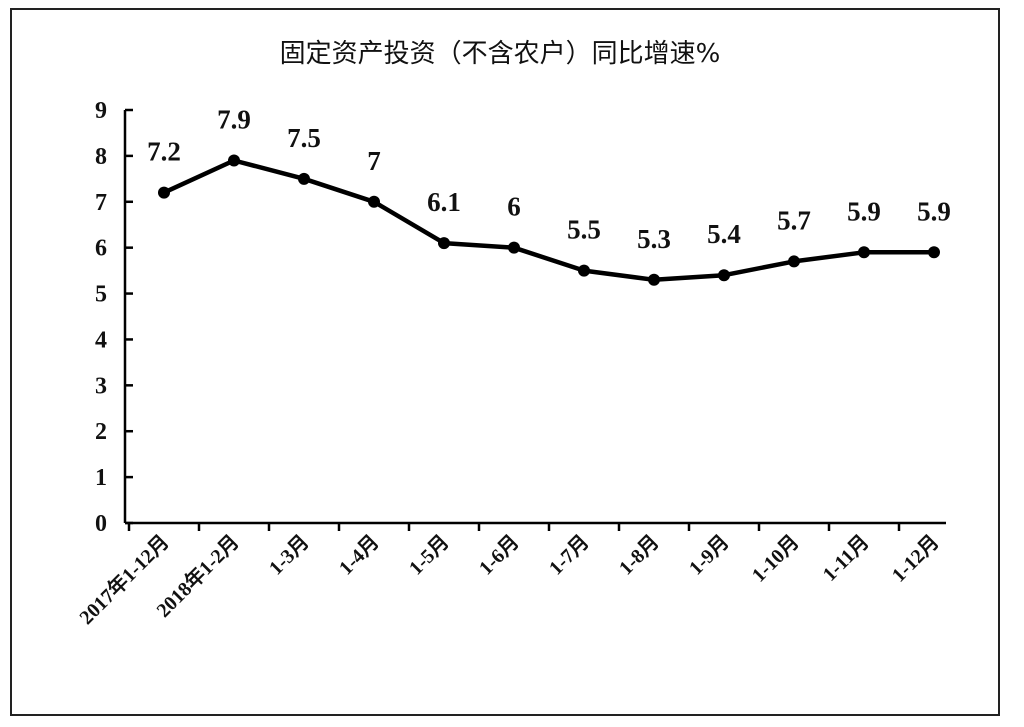 The image size is (1024, 727). What do you see at coordinates (289, 555) in the screenshot?
I see `x-tick-label: 1-3月` at bounding box center [289, 555].